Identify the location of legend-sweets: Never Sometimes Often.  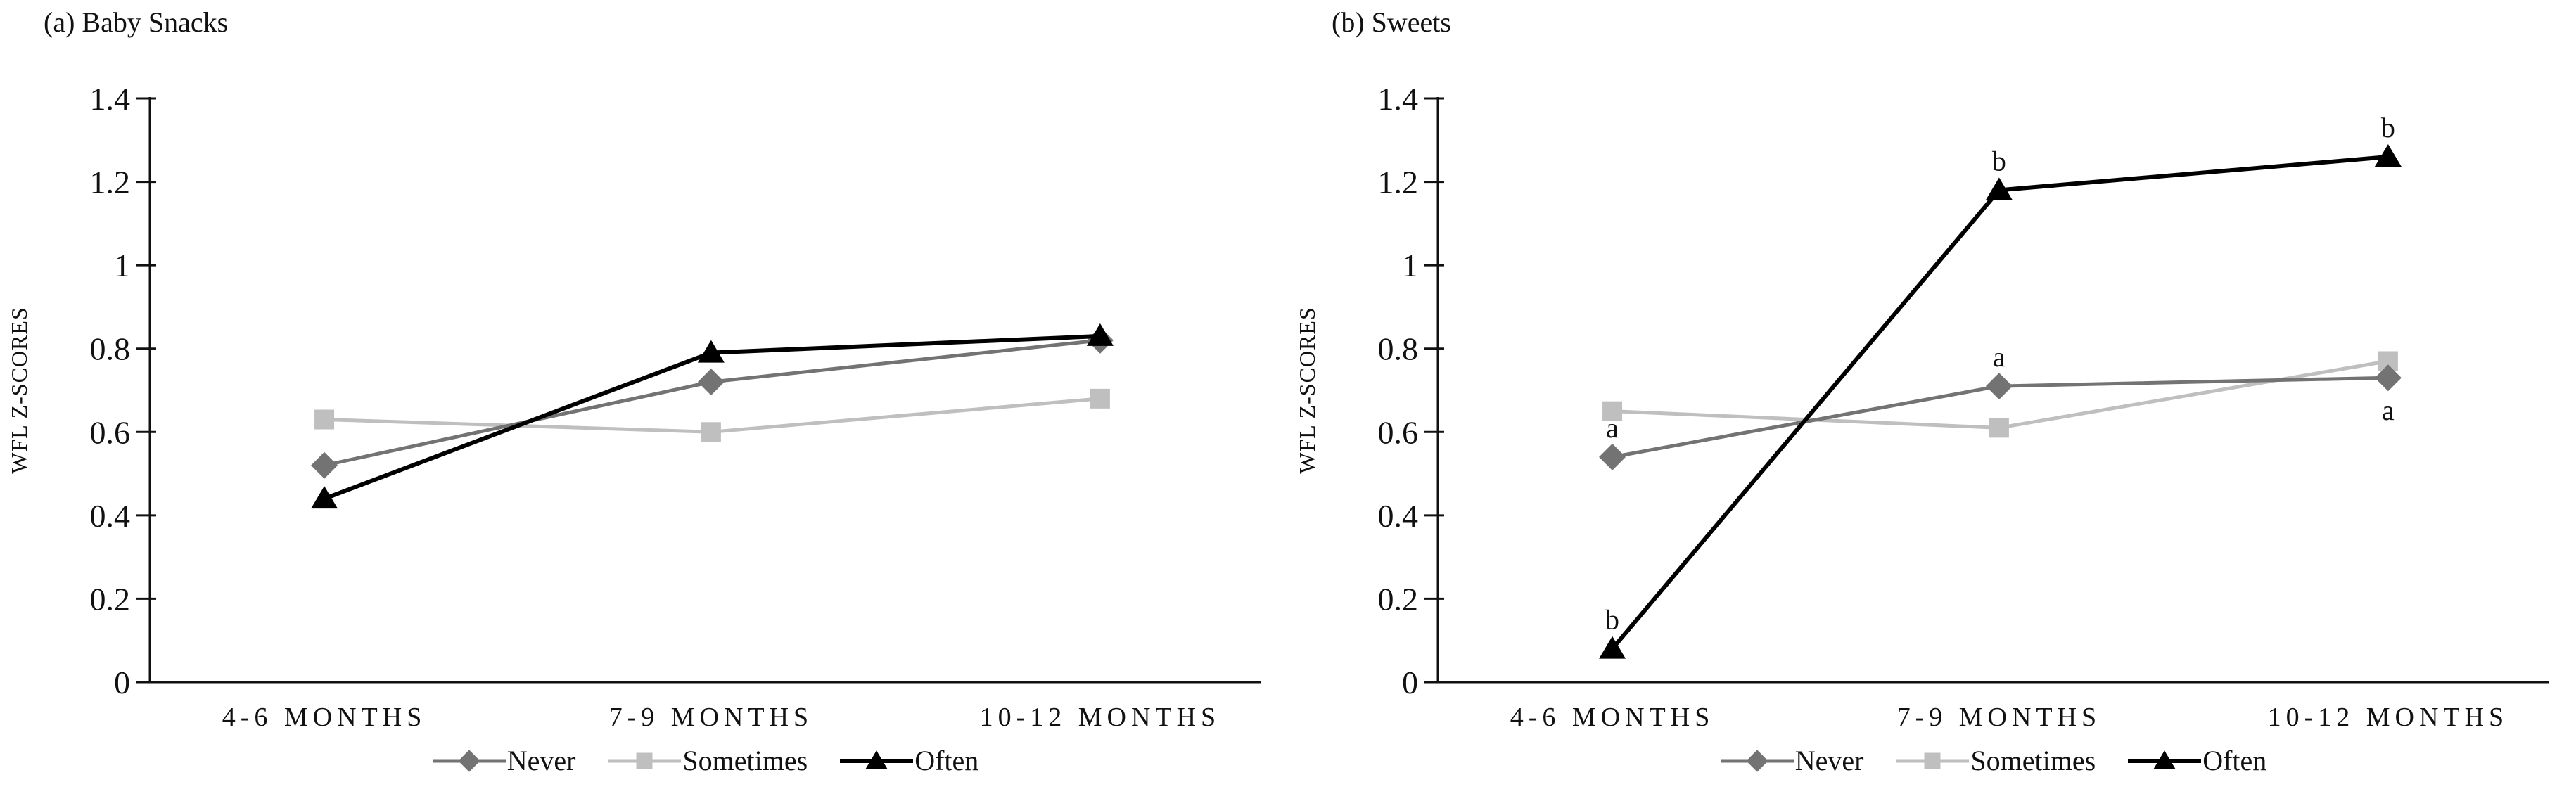
(1993, 760).